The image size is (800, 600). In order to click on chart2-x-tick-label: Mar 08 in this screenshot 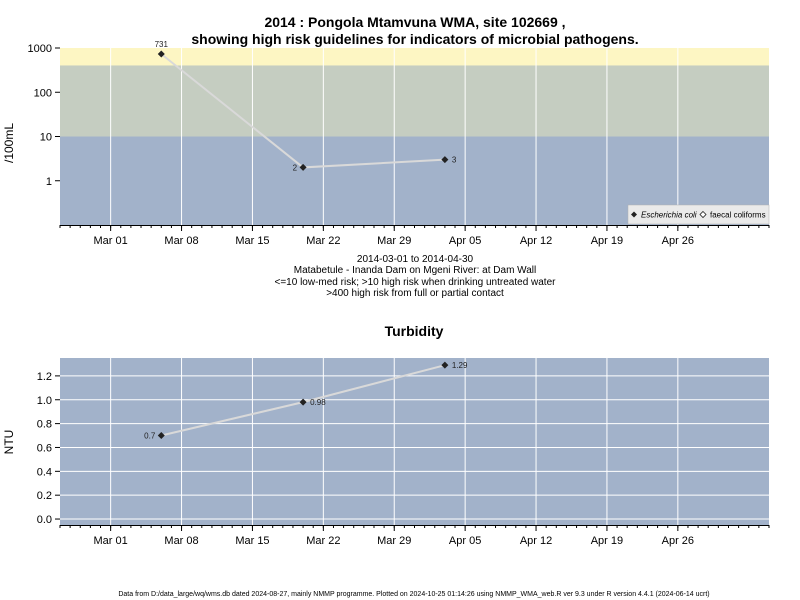, I will do `click(181, 541)`.